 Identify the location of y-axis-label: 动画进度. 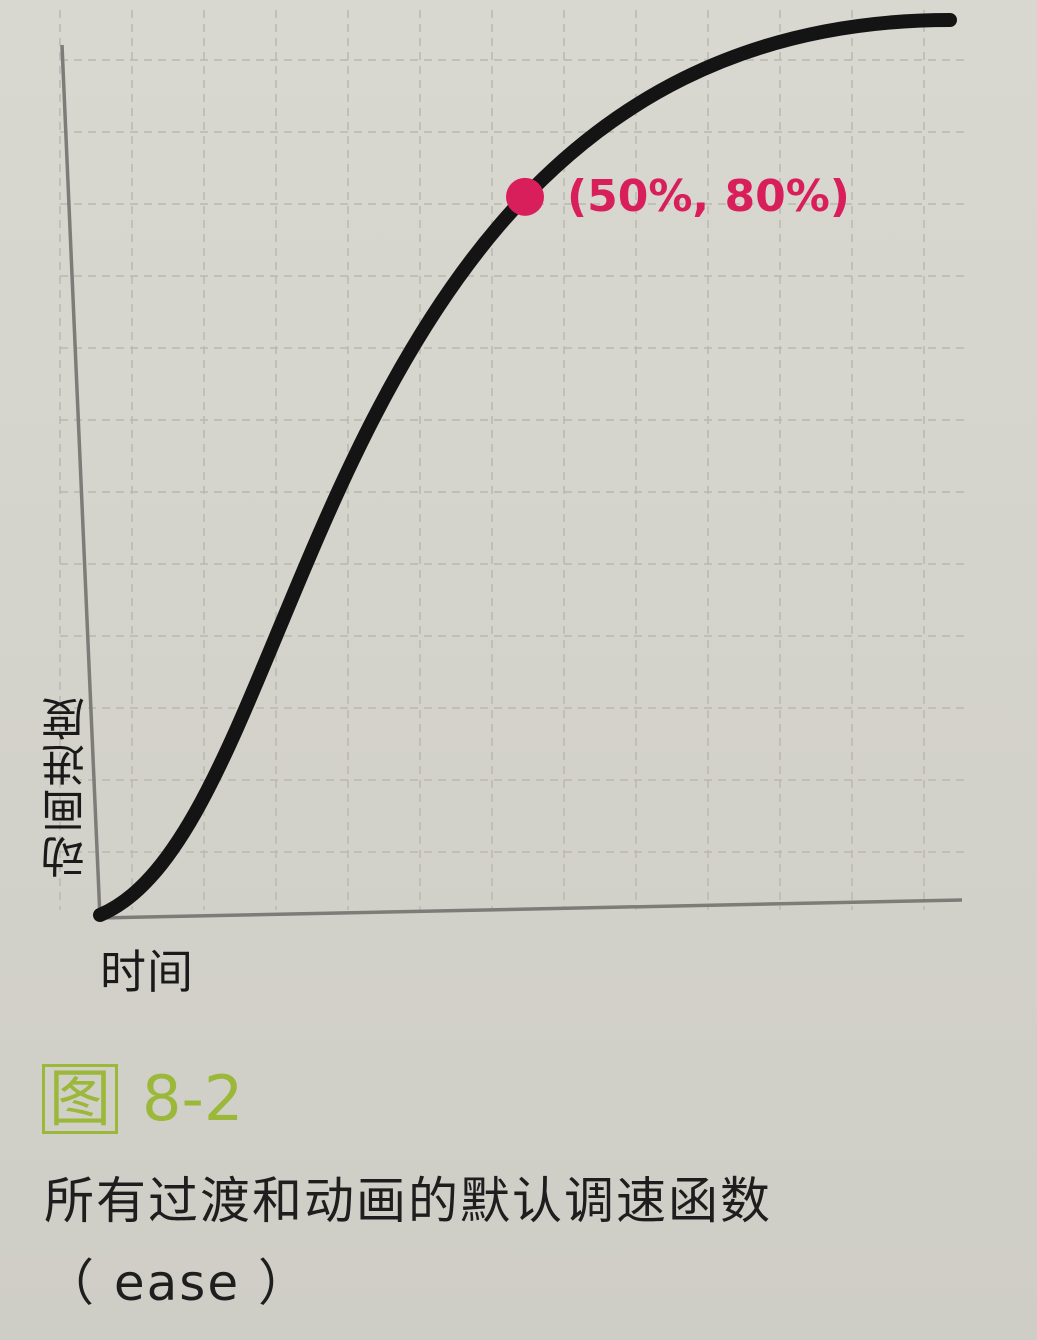
(67, 787).